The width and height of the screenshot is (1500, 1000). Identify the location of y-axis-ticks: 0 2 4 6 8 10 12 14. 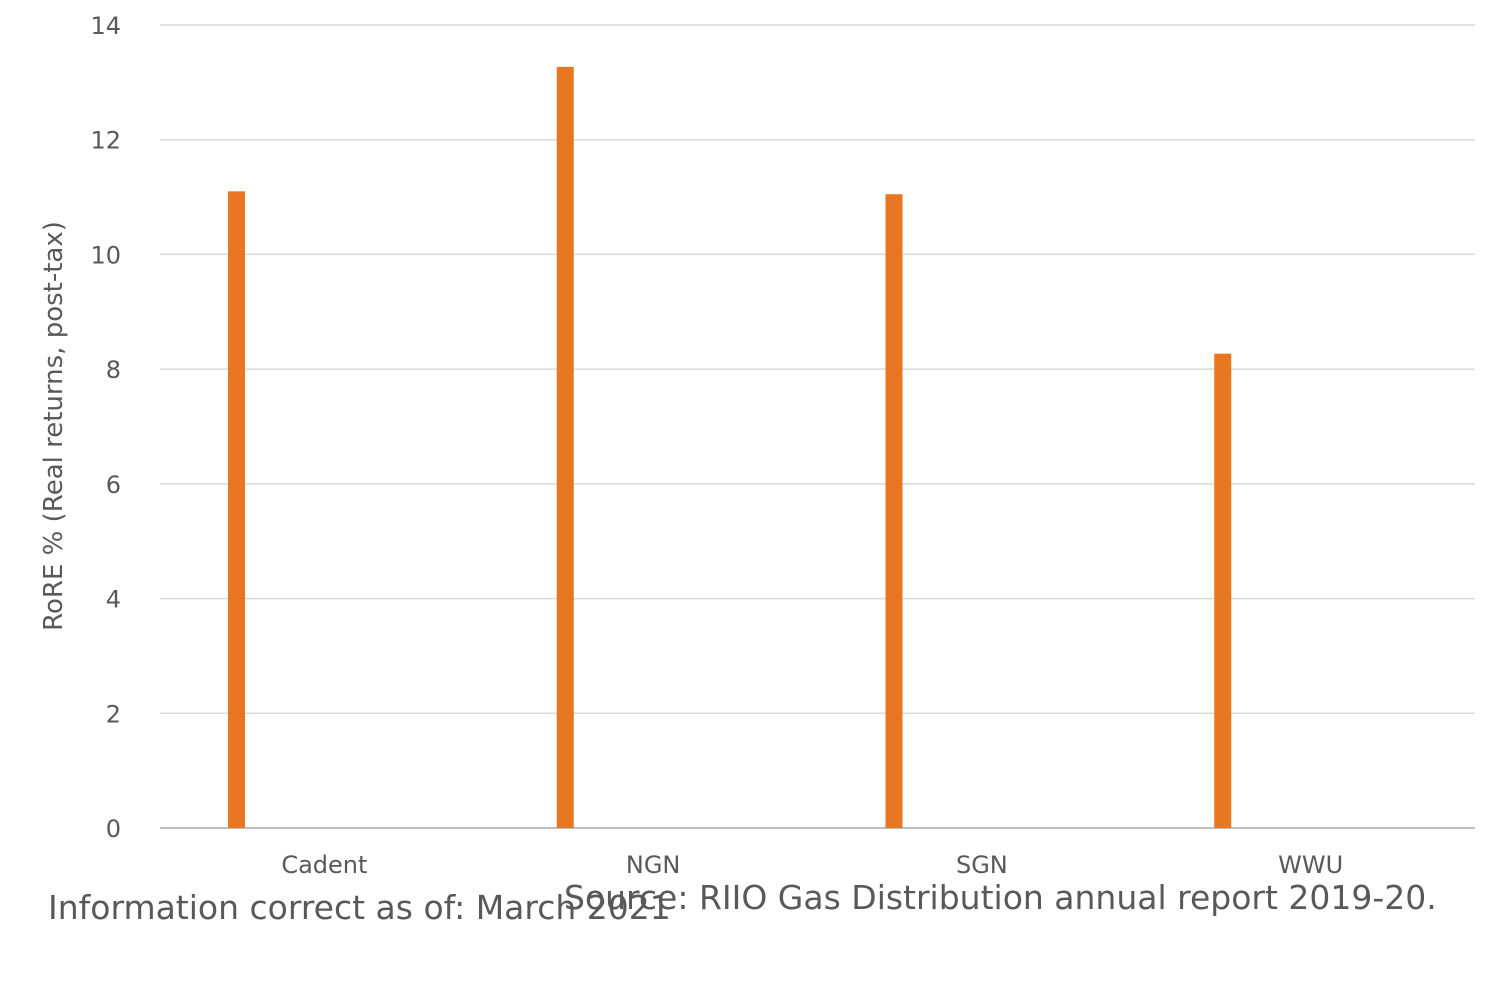
(105, 427).